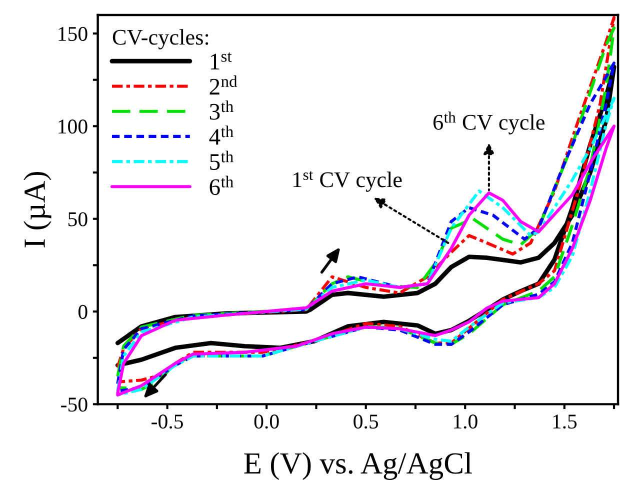 This screenshot has height=499, width=623. Describe the element at coordinates (224, 84) in the screenshot. I see `legend-label: 2$^{nd}$` at that location.